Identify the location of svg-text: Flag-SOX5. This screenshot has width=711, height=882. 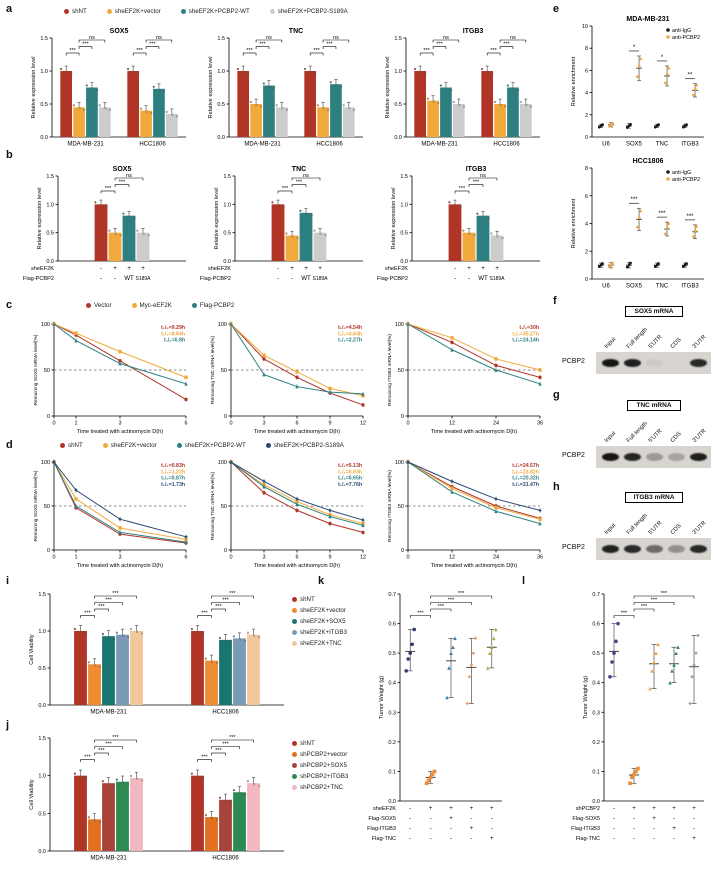
(382, 819).